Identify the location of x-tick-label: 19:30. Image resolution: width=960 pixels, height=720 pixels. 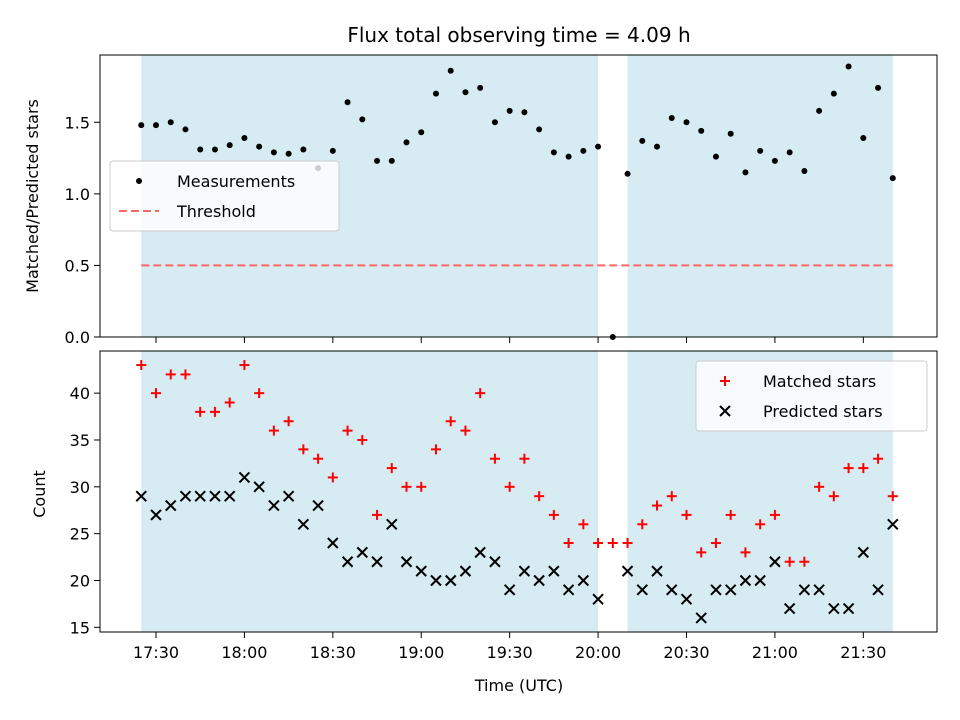
(510, 652).